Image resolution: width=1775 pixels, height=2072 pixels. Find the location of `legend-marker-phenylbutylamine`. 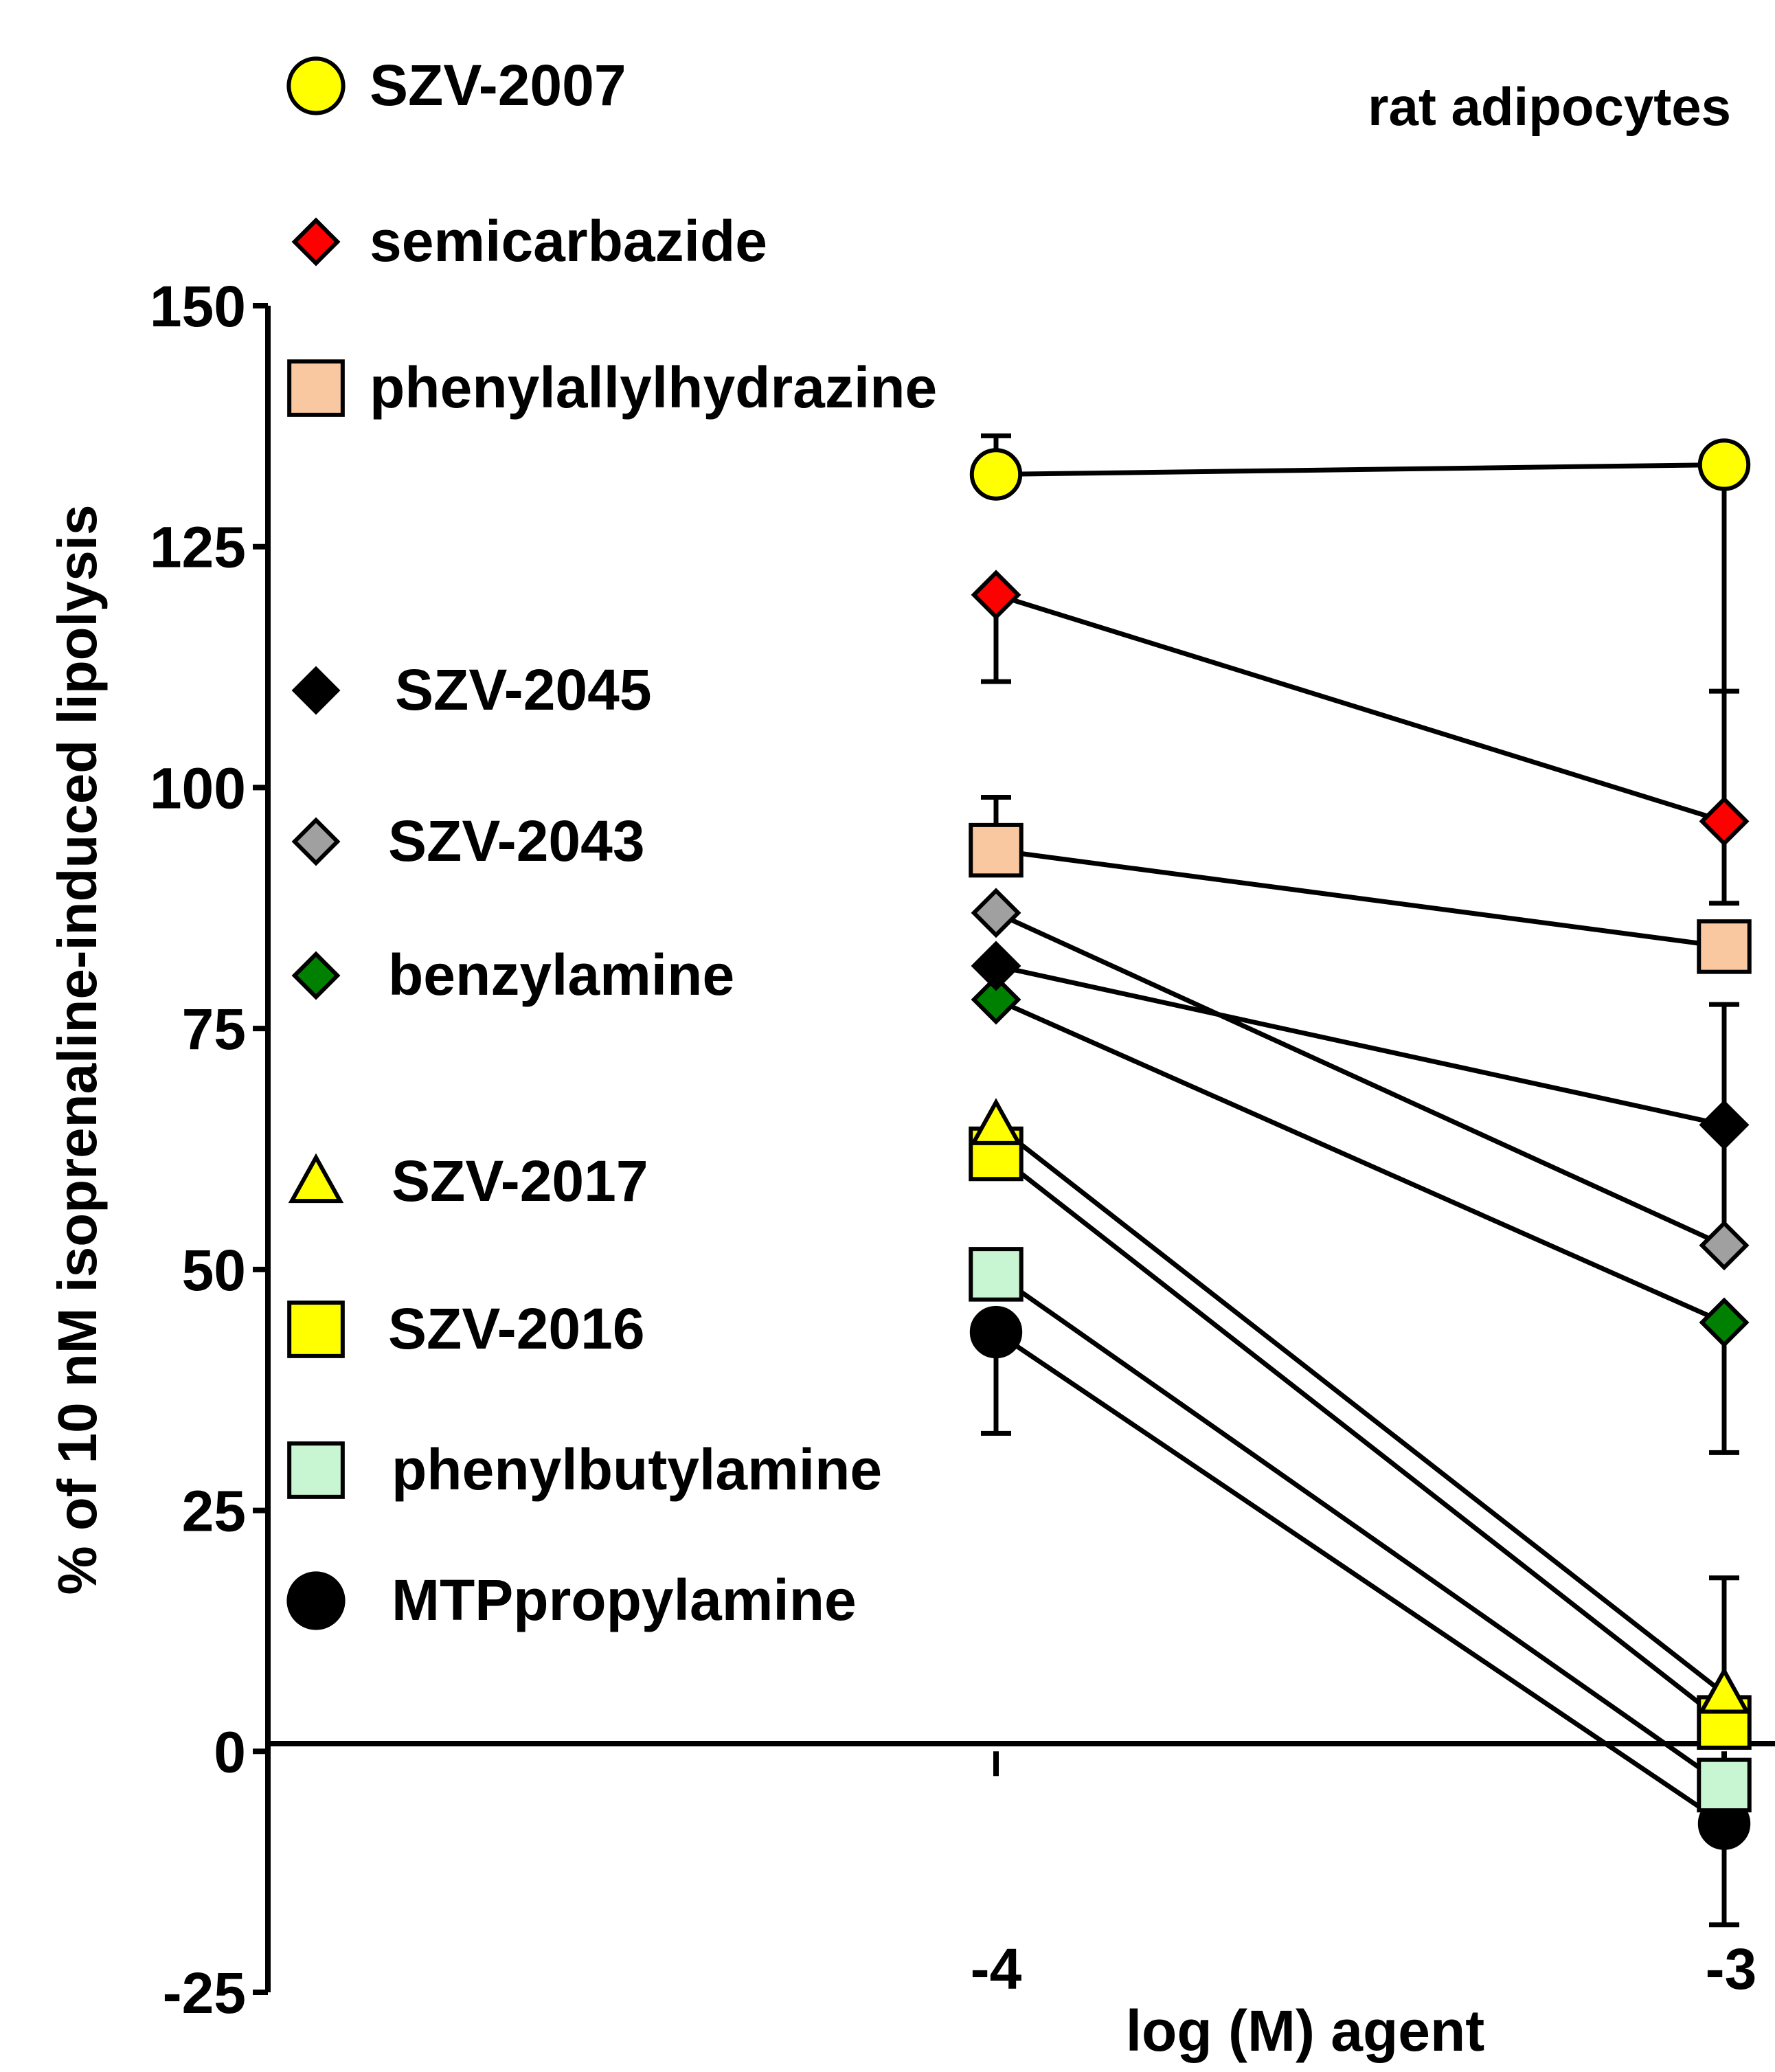

legend-marker-phenylbutylamine is located at coordinates (316, 1470).